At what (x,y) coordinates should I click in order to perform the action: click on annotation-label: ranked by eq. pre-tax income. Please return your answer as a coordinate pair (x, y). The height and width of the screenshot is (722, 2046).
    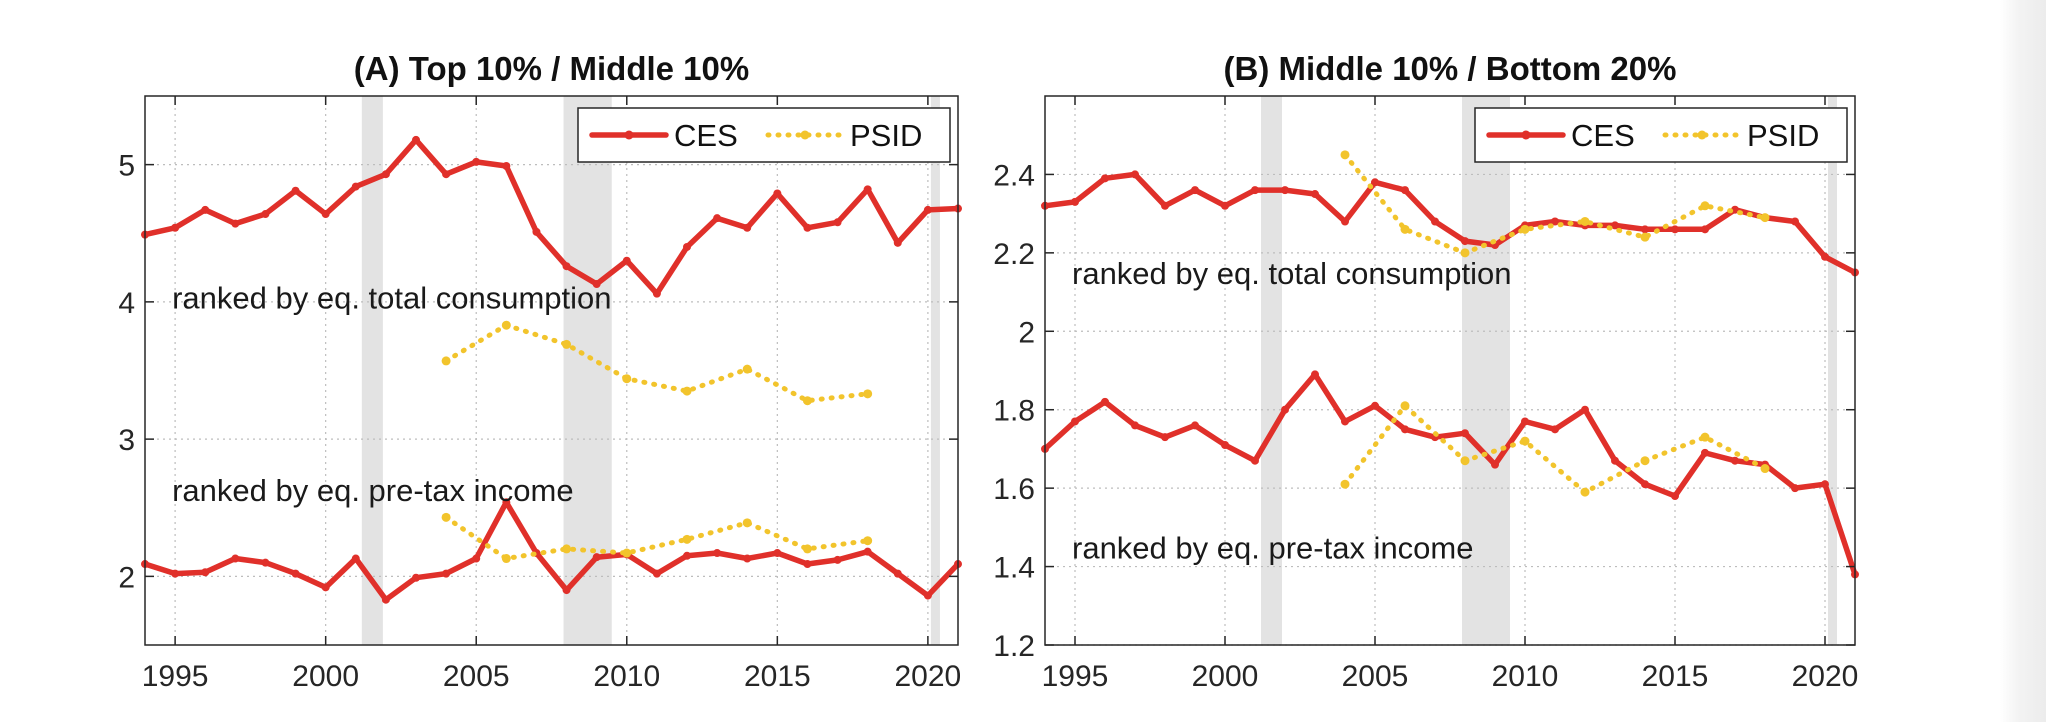
    Looking at the image, I should click on (1273, 548).